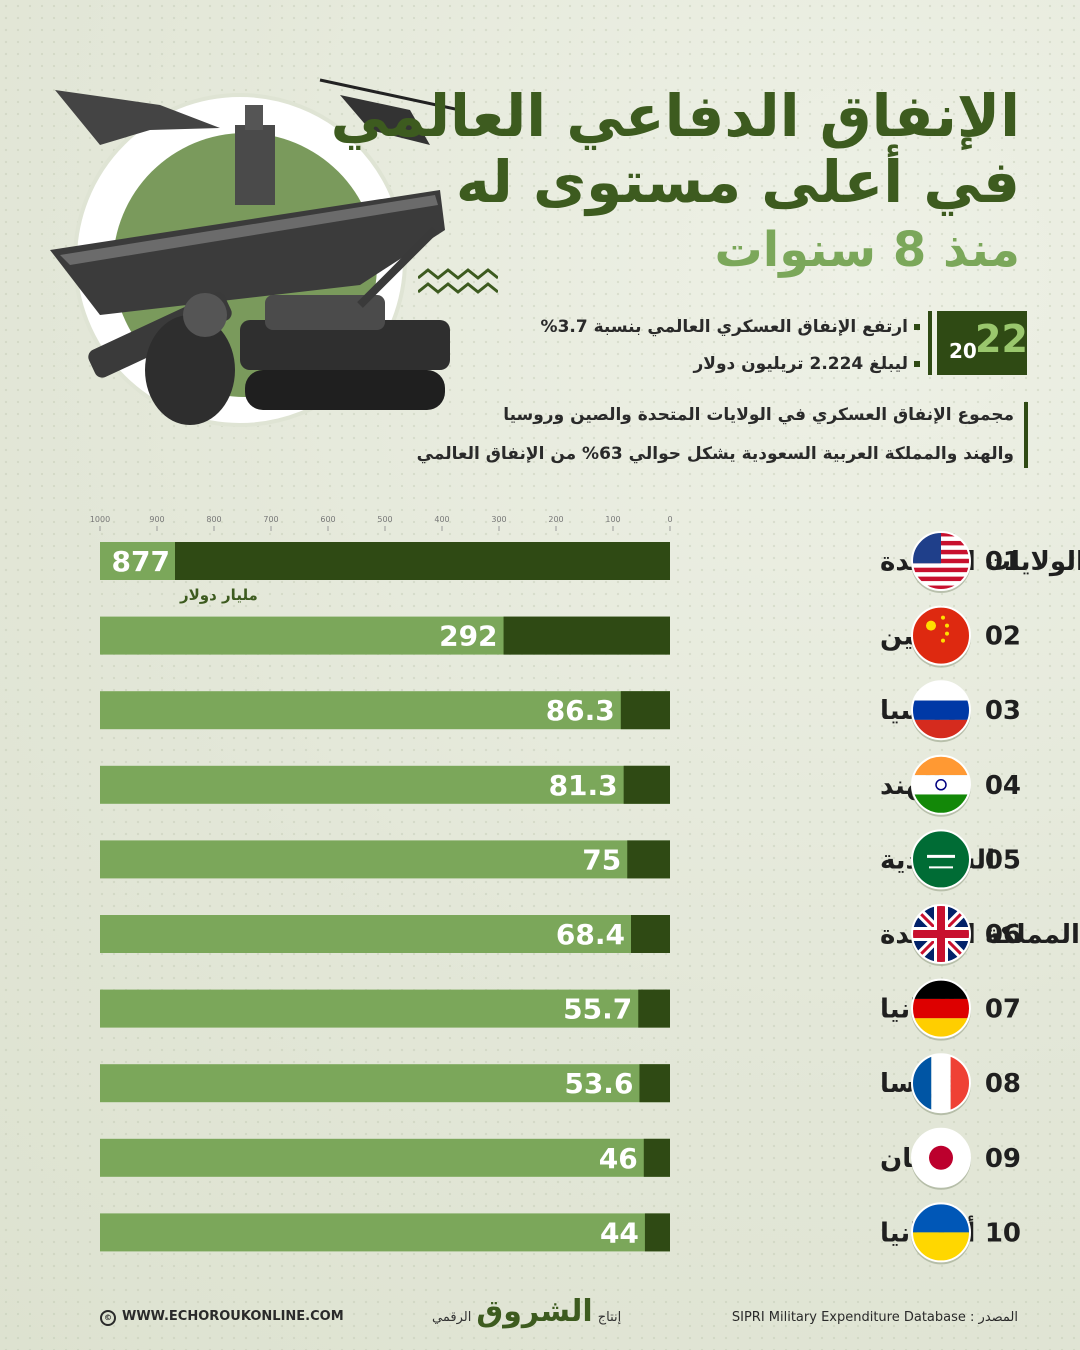 This screenshot has width=1080, height=1350. What do you see at coordinates (384, 519) in the screenshot?
I see `tick-label: 500` at bounding box center [384, 519].